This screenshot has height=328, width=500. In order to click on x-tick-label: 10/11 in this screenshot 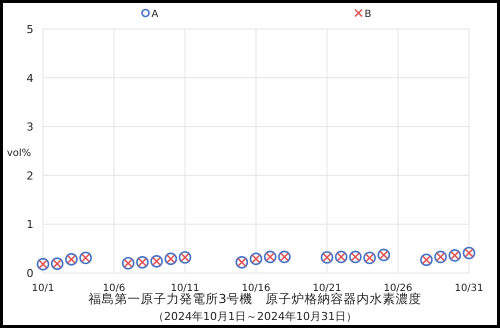, I will do `click(185, 288)`.